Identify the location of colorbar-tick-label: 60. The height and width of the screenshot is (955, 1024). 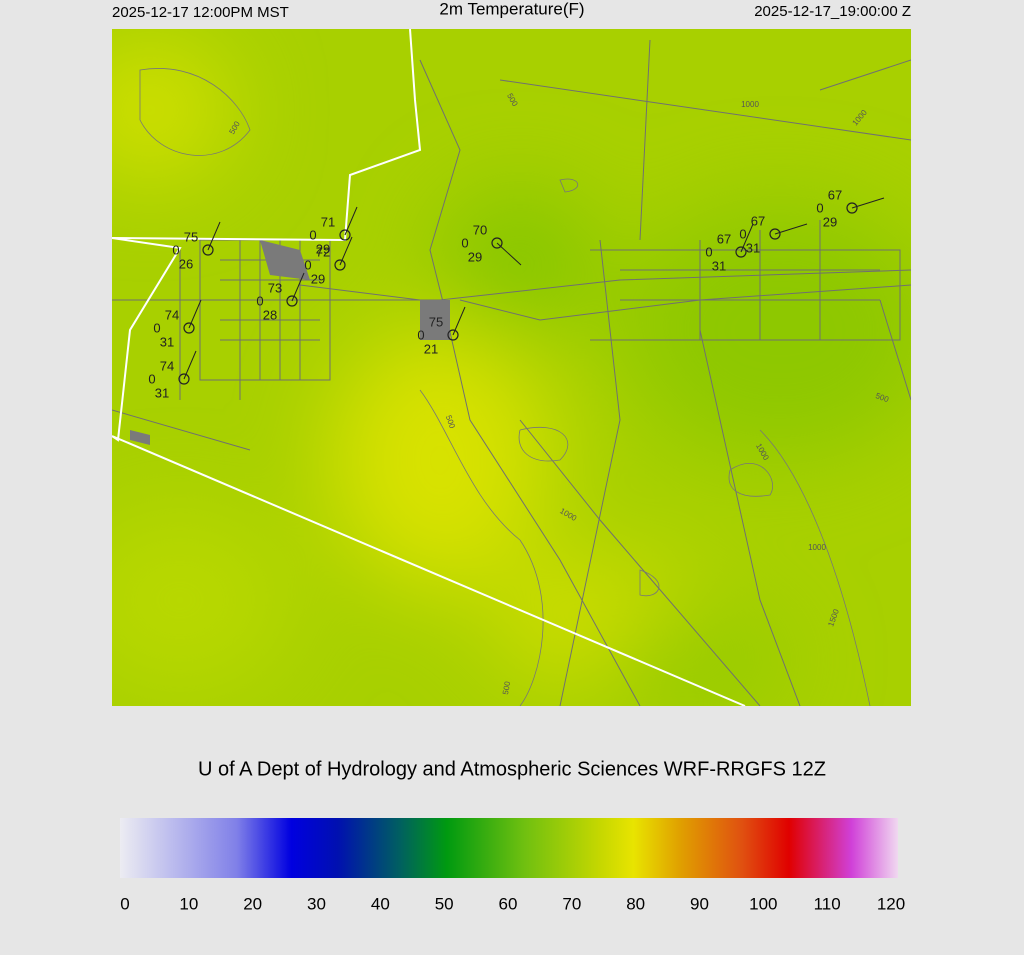
(508, 903).